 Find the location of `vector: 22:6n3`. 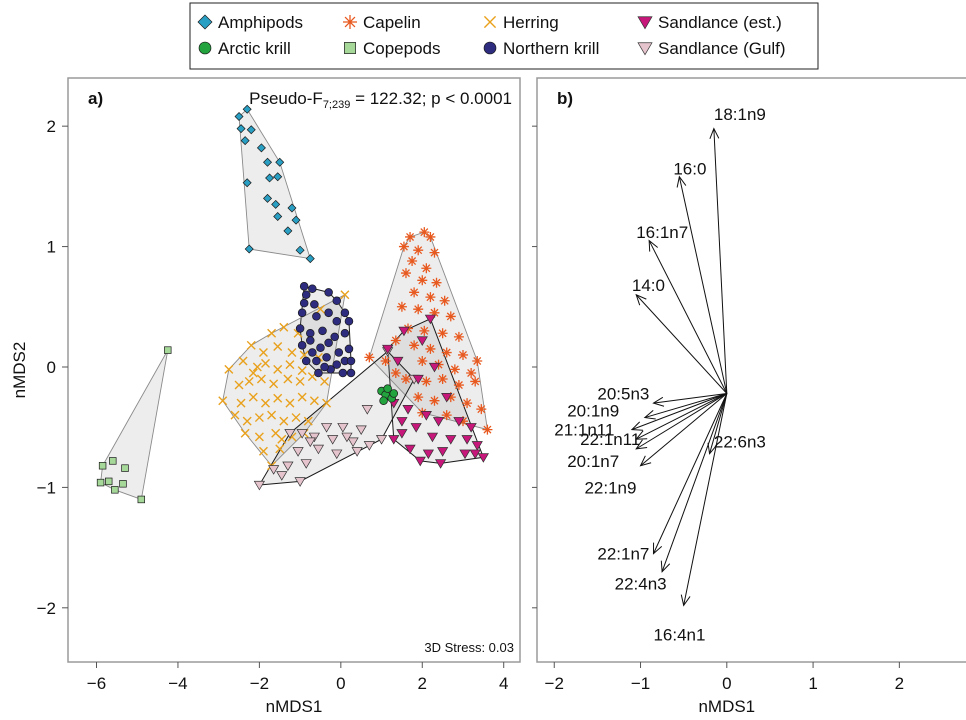

vector: 22:6n3 is located at coordinates (736, 424).